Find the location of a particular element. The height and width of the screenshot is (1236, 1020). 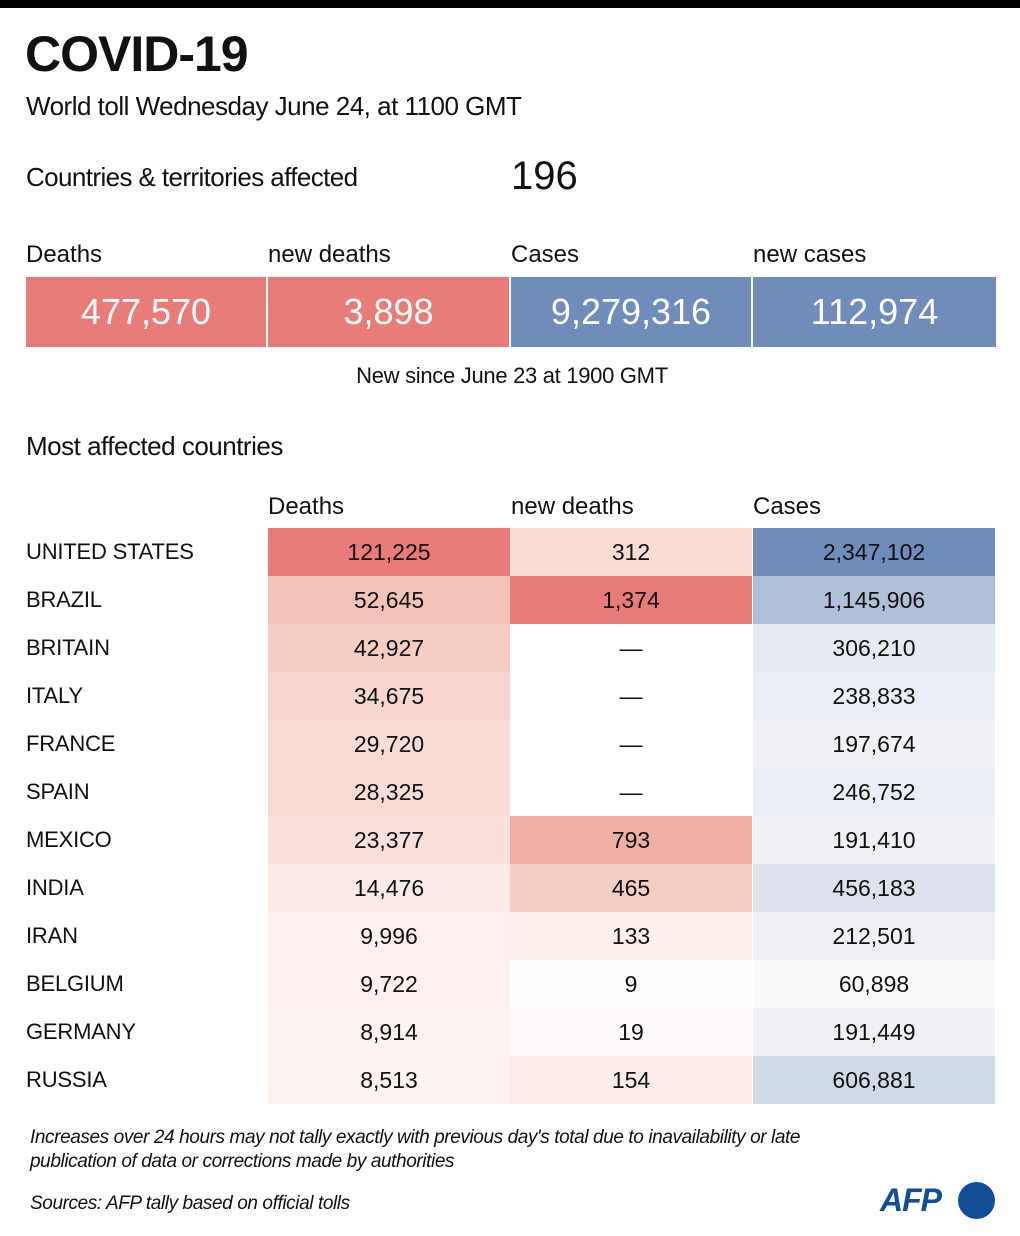

country-name: SPAIN is located at coordinates (58, 791).